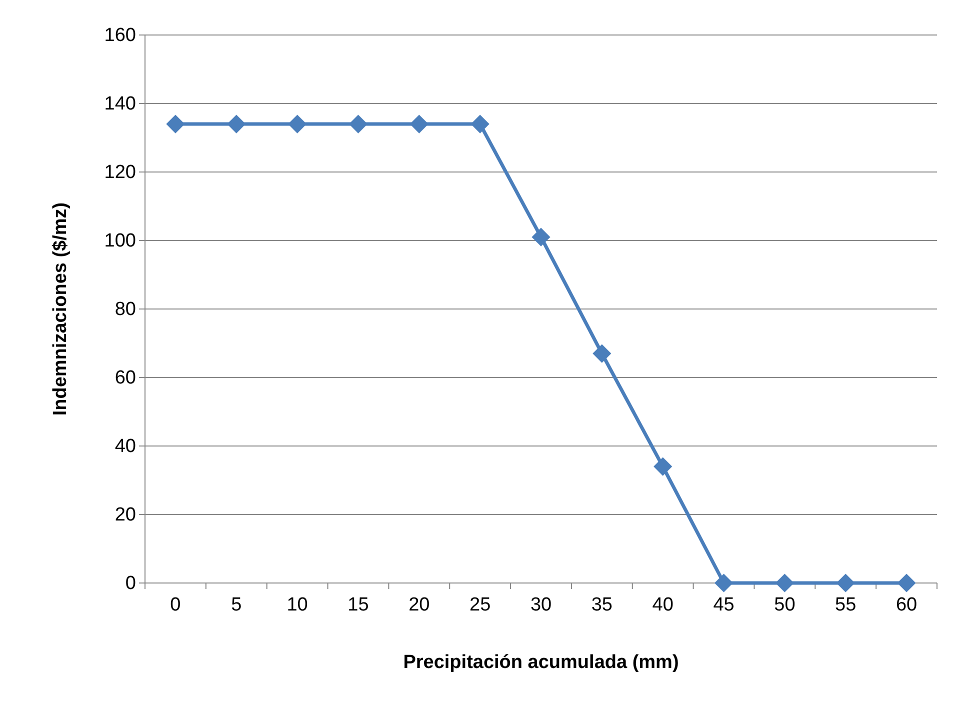 This screenshot has height=702, width=954. What do you see at coordinates (297, 605) in the screenshot?
I see `x-tick-label: 10` at bounding box center [297, 605].